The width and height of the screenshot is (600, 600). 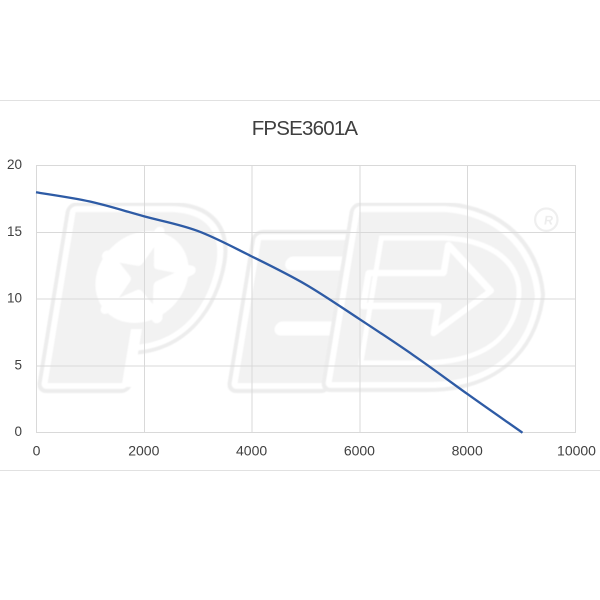 What do you see at coordinates (14, 164) in the screenshot?
I see `svg-text: 20` at bounding box center [14, 164].